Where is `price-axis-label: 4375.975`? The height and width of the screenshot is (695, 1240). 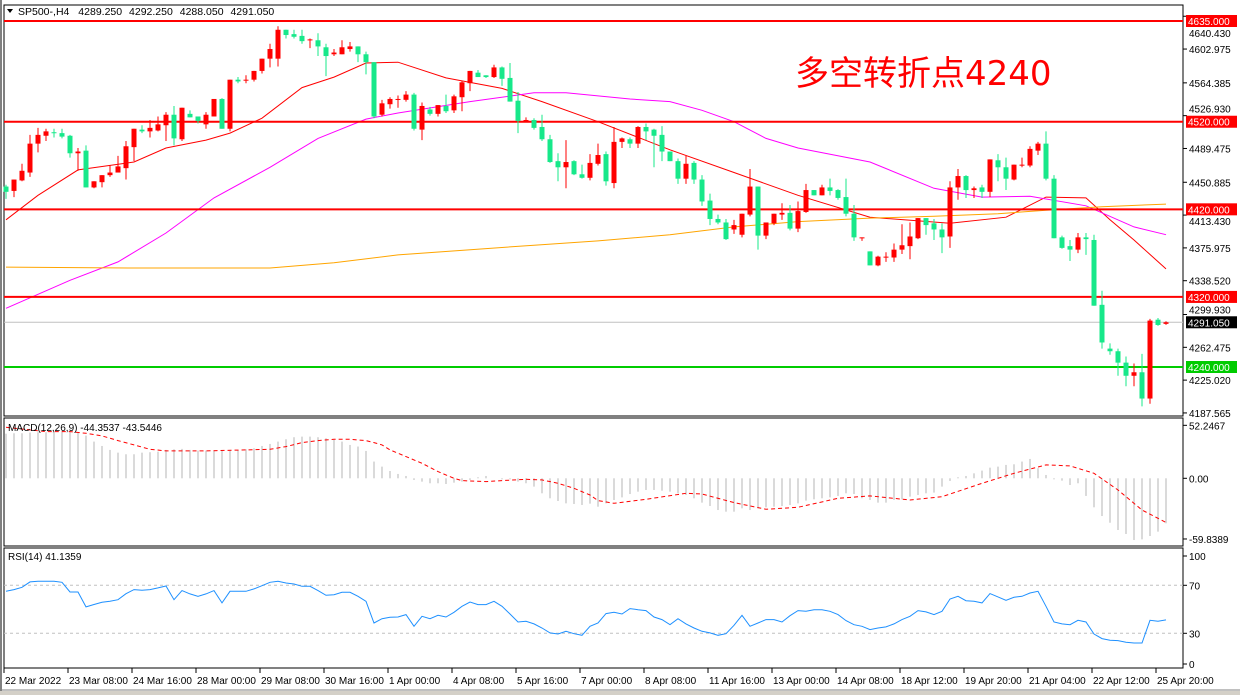
price-axis-label: 4375.975 is located at coordinates (1210, 249).